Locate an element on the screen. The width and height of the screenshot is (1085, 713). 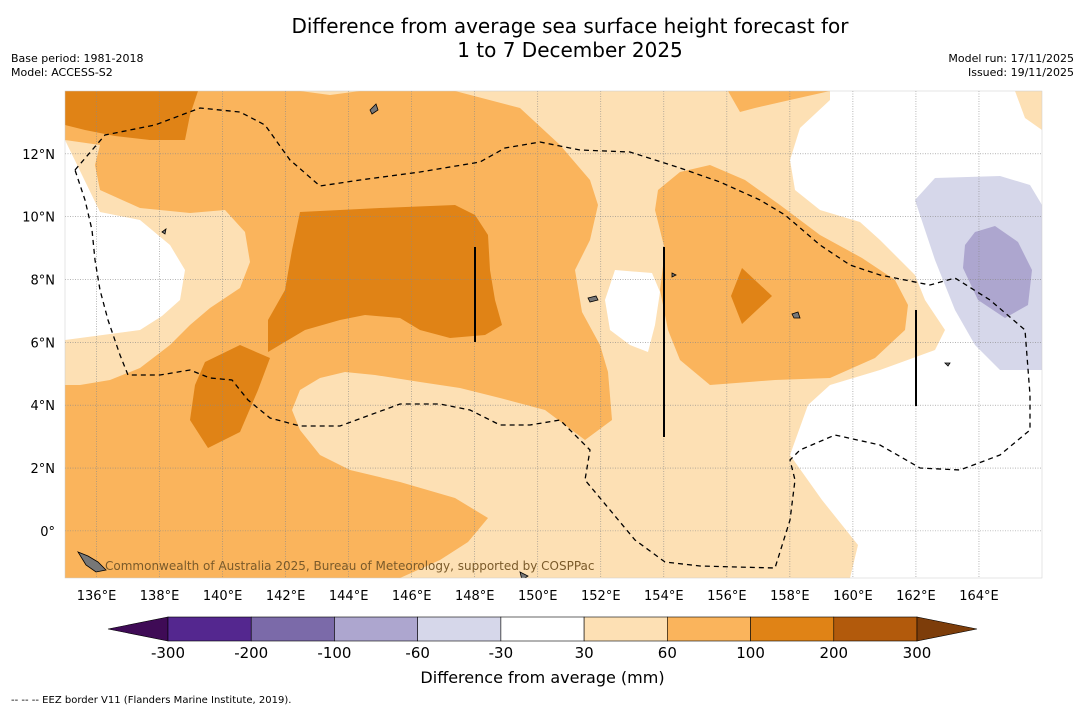
latitude-tick-label: 12°N is located at coordinates (38, 155).